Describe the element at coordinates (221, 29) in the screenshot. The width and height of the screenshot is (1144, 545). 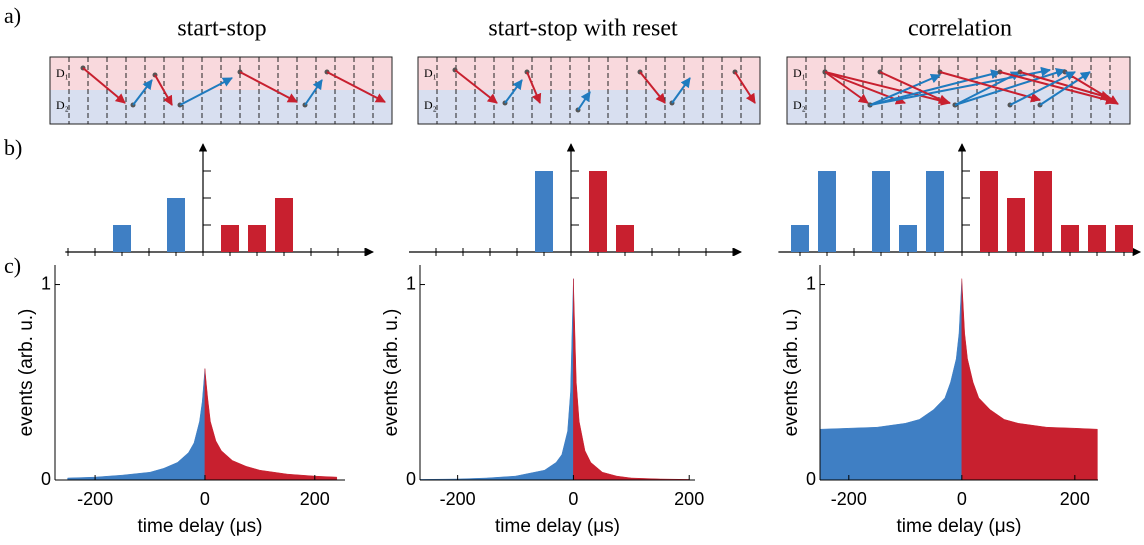
I see `column-title: start-stop` at that location.